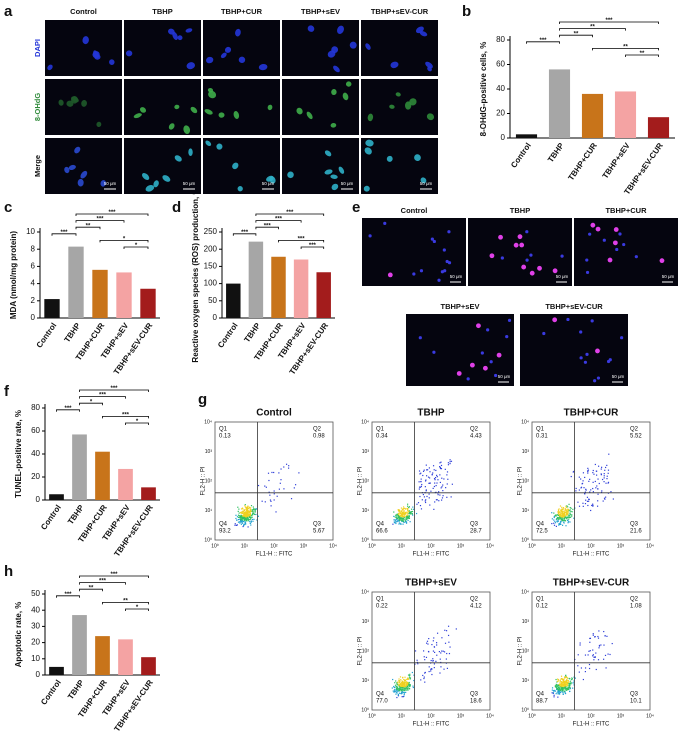  I want to click on y-tick-label: 10⁴, so click(525, 422).